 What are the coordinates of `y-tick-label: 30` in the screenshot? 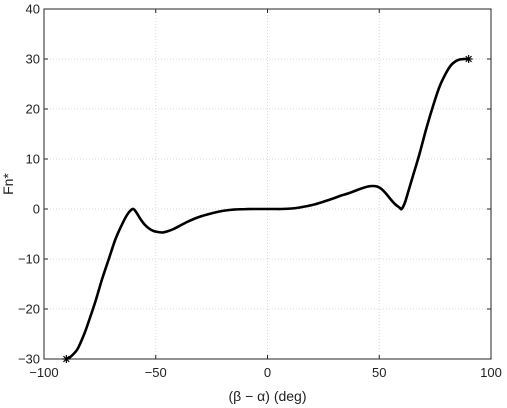 It's located at (33, 59).